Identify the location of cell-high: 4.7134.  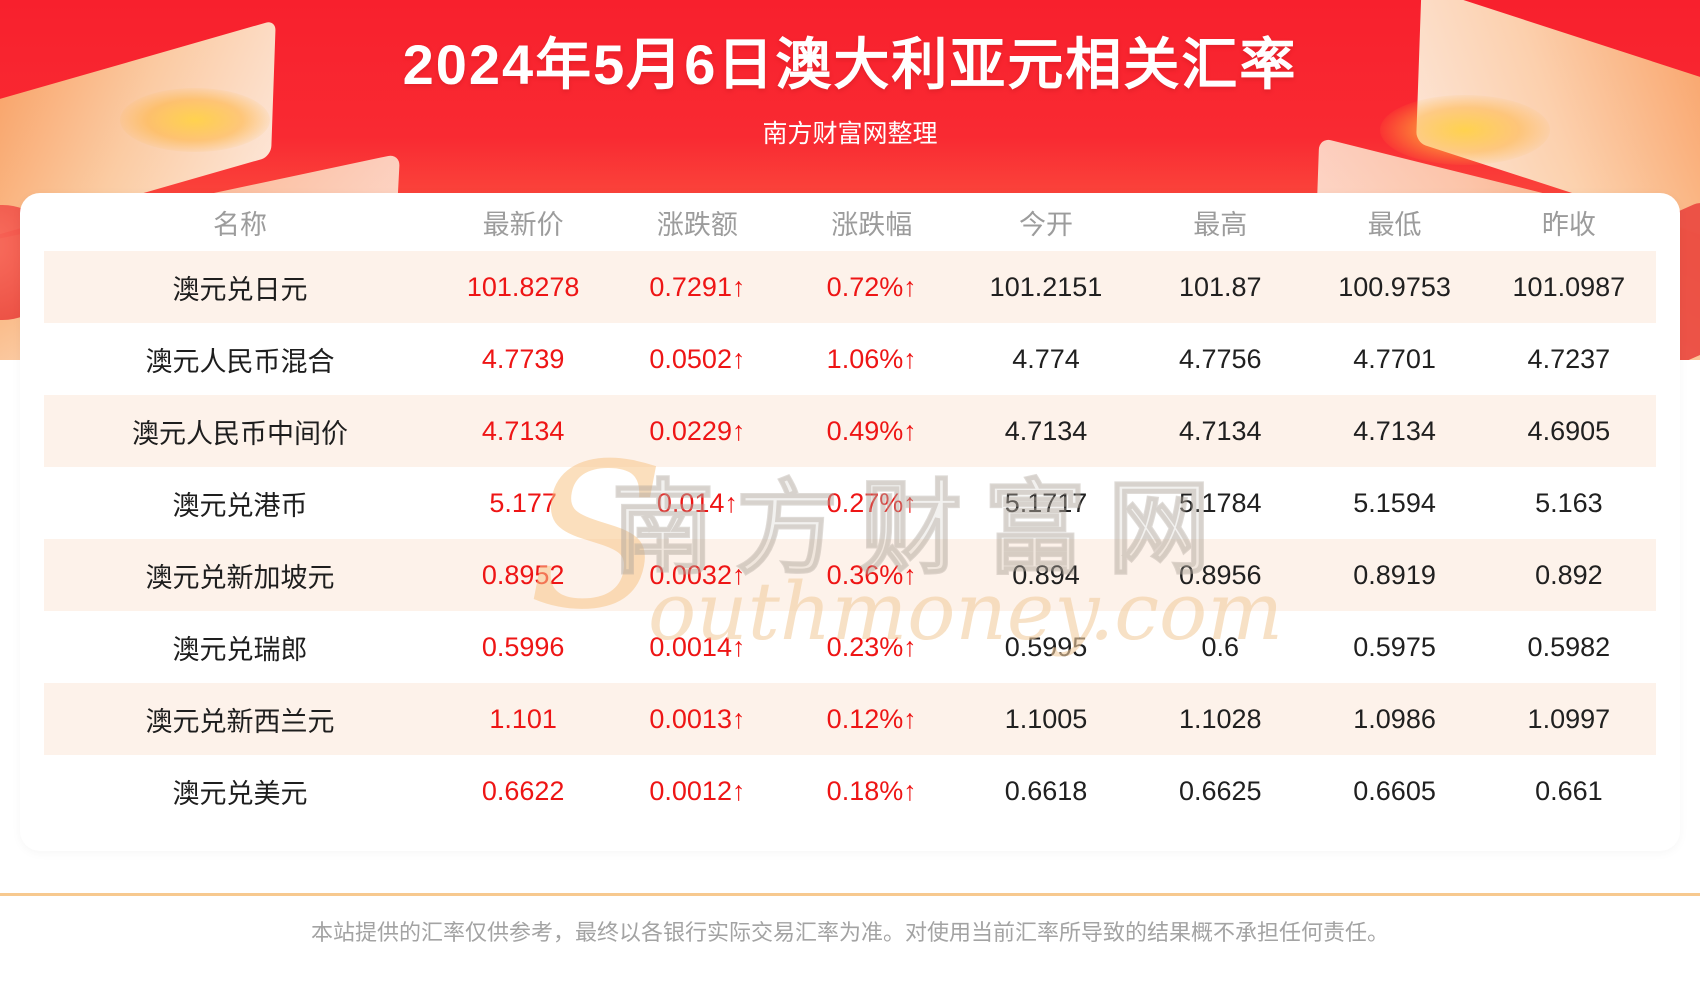
(1220, 430).